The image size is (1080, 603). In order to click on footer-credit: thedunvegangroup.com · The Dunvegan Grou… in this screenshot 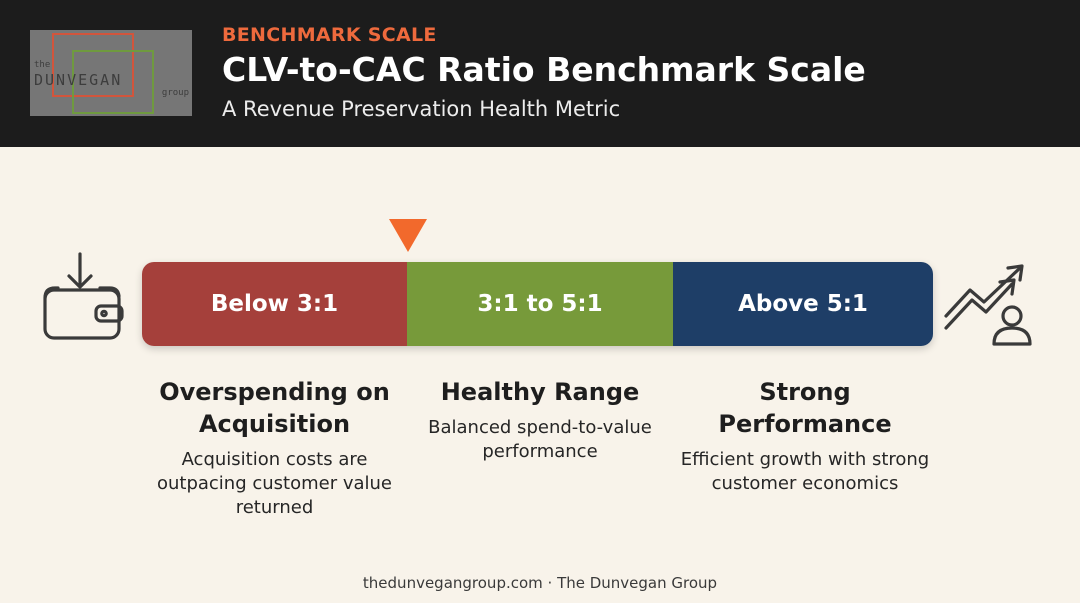, I will do `click(540, 583)`.